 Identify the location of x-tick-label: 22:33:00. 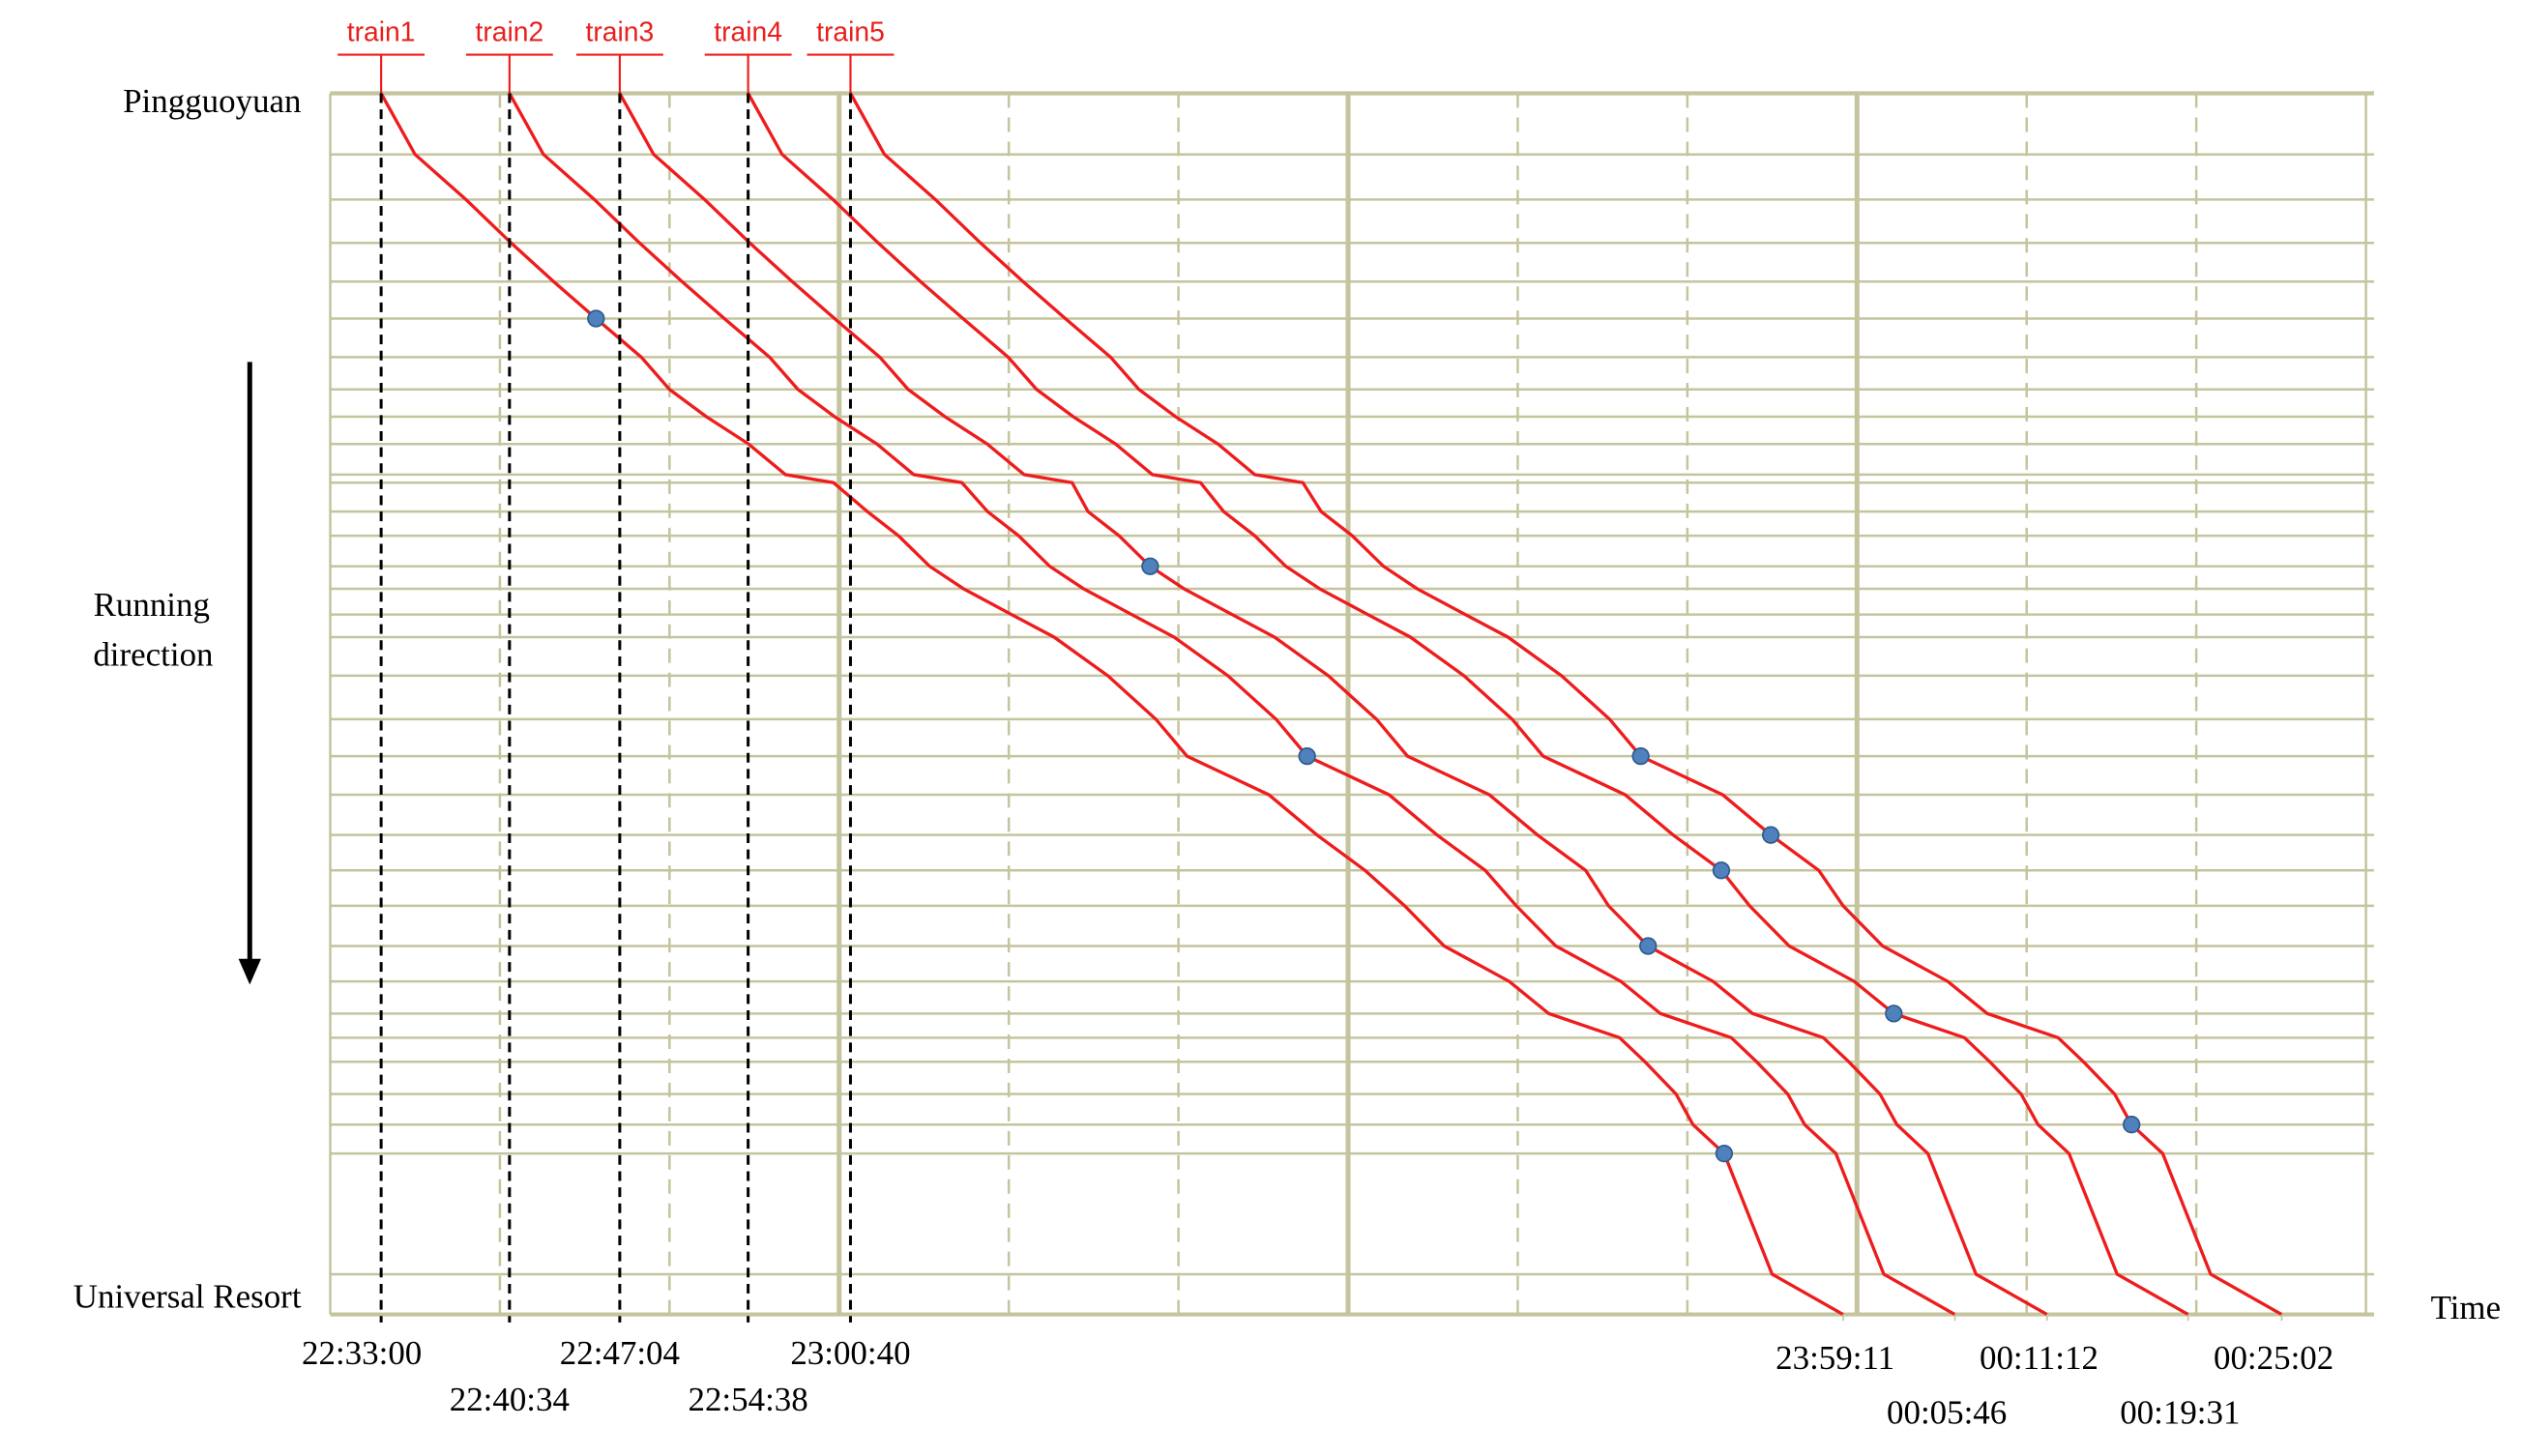
(362, 1353).